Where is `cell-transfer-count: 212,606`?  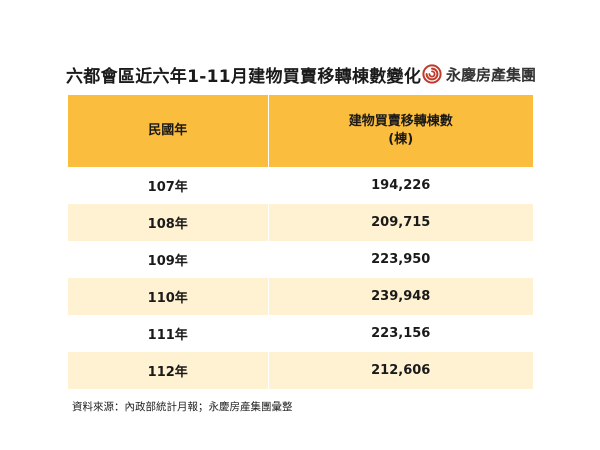 cell-transfer-count: 212,606 is located at coordinates (400, 370).